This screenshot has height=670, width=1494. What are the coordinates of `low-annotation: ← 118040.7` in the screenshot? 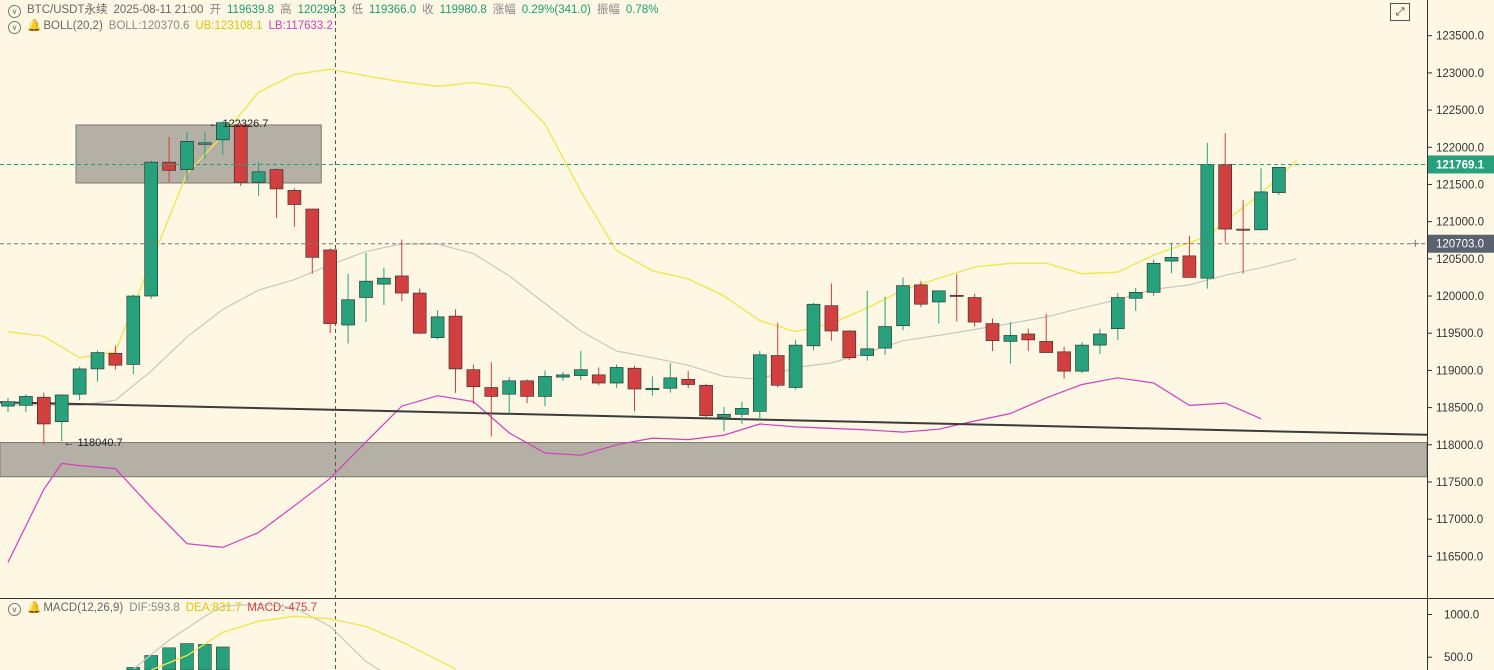 It's located at (92, 443).